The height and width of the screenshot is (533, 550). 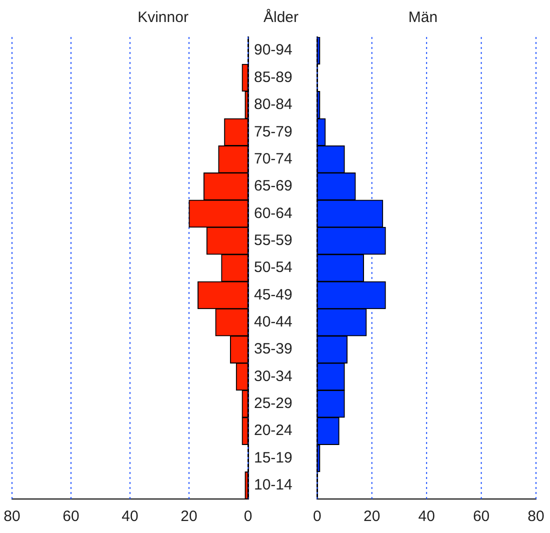 What do you see at coordinates (423, 17) in the screenshot?
I see `chart-title: Män` at bounding box center [423, 17].